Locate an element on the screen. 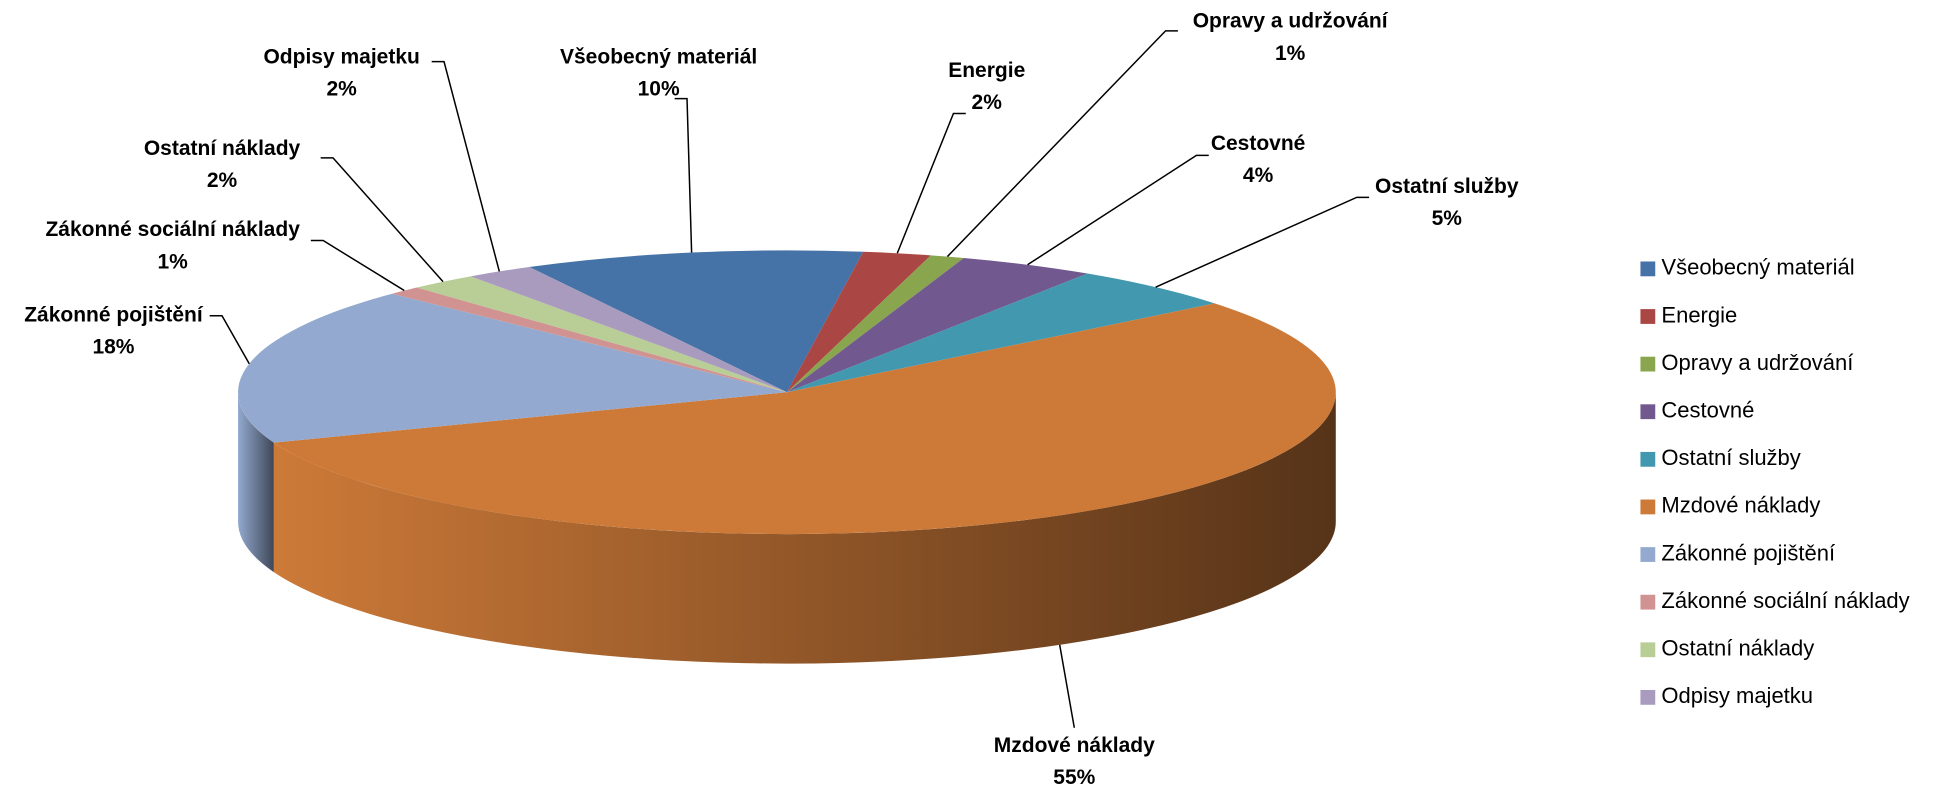 This screenshot has width=1934, height=792. data-label-name: Všeobecný materiál is located at coordinates (658, 57).